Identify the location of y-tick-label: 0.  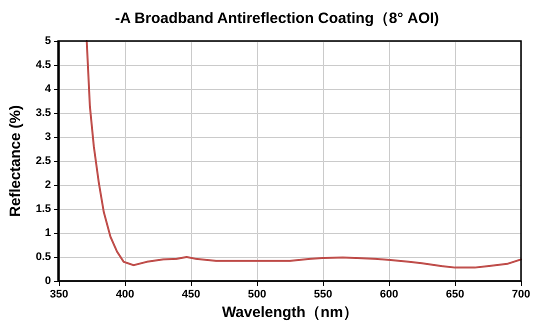
(47, 281).